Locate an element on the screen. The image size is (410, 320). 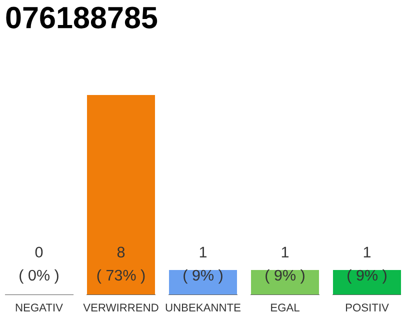
x-tick-label: NEGATIV is located at coordinates (39, 308).